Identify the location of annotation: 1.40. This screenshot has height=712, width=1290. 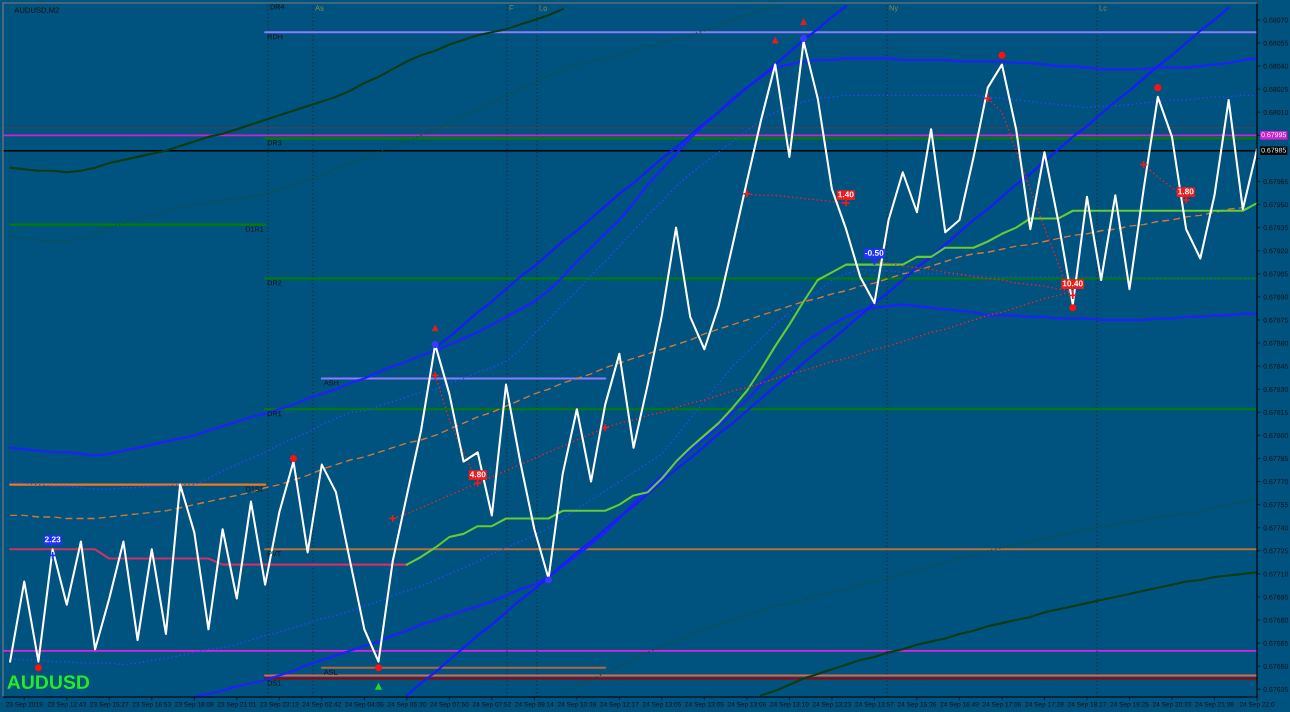
(846, 194).